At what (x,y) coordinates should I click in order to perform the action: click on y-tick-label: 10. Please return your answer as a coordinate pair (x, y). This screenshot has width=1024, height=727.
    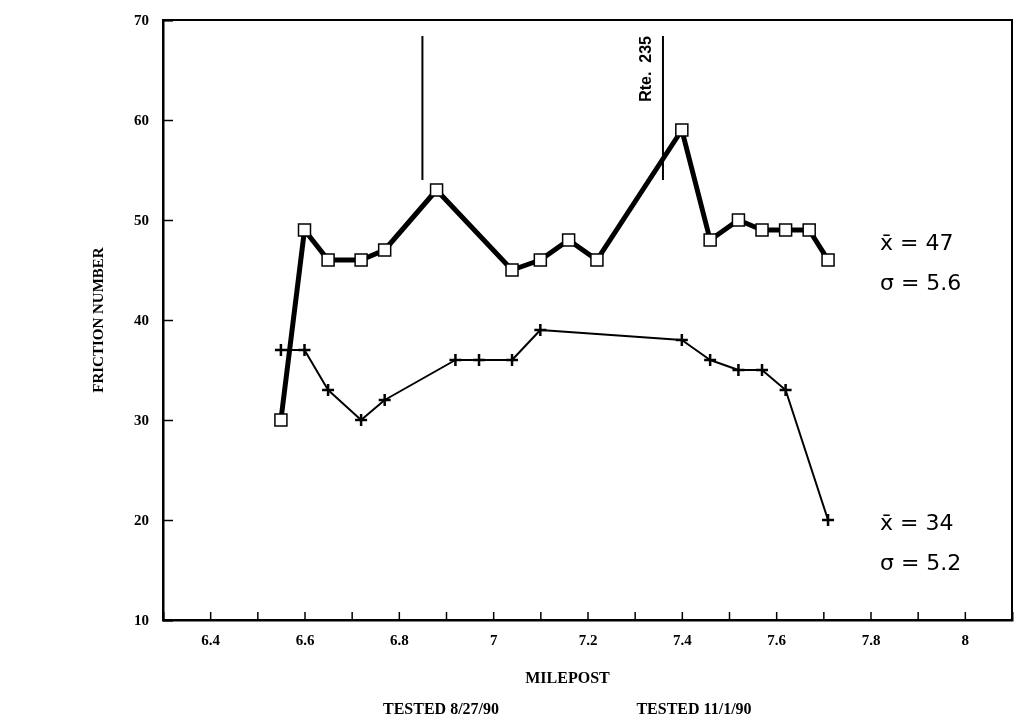
    Looking at the image, I should click on (141, 620).